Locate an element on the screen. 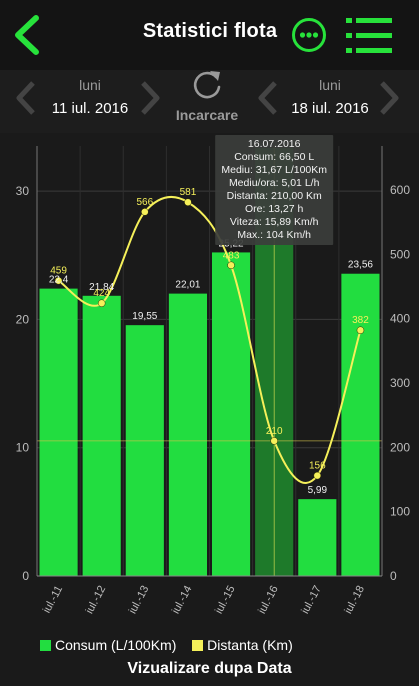  distanta-value-label: 566 is located at coordinates (144, 202).